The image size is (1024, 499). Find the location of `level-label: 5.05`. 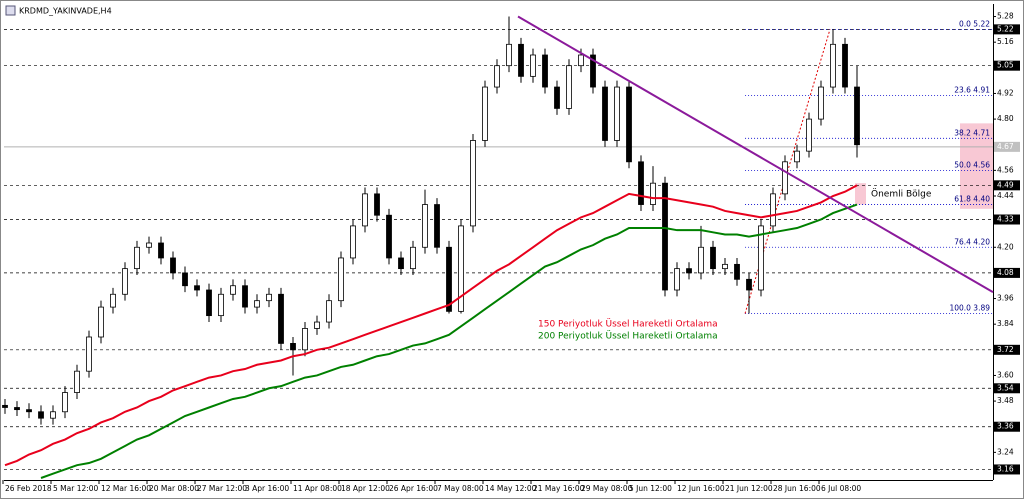

level-label: 5.05 is located at coordinates (1005, 65).